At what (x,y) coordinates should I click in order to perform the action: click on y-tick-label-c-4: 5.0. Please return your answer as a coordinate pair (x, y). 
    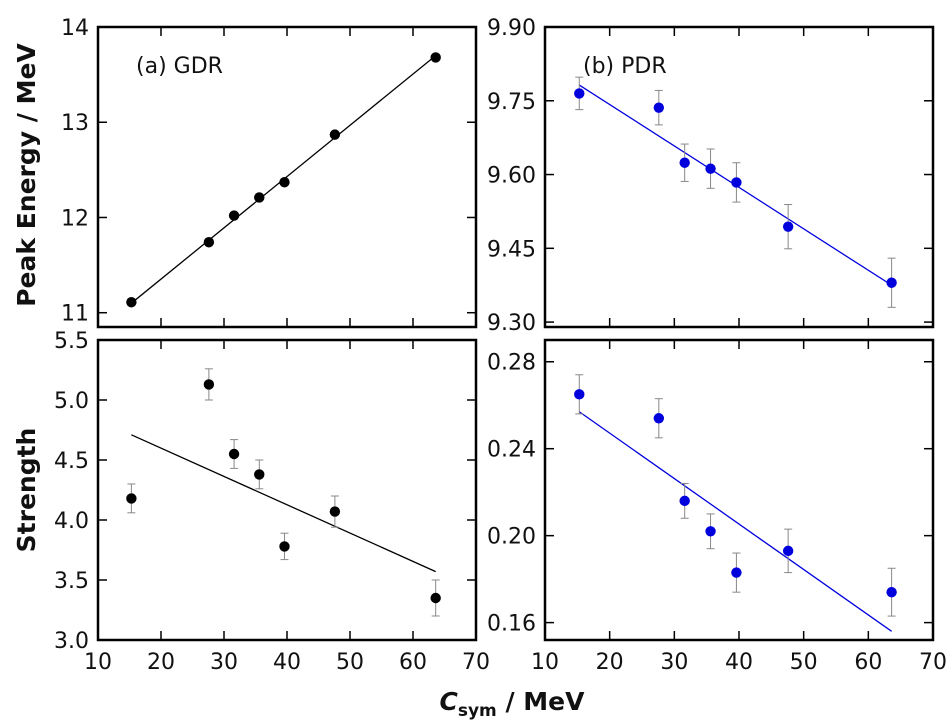
    Looking at the image, I should click on (71, 401).